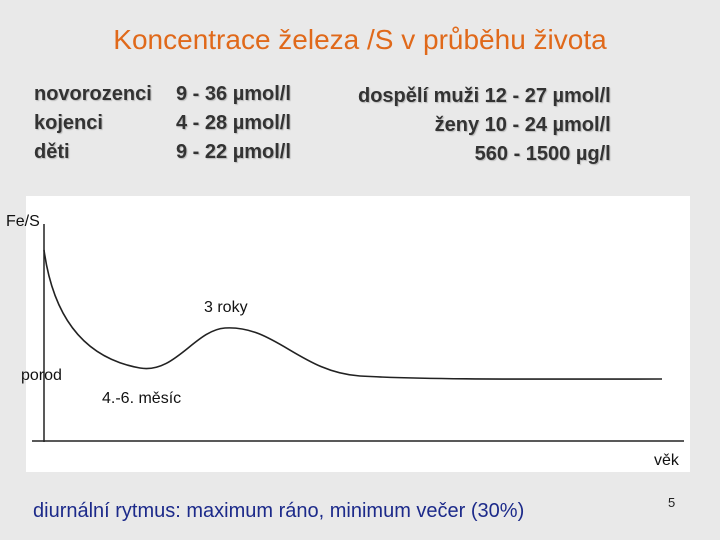  I want to click on x-axis-label: věk, so click(666, 460).